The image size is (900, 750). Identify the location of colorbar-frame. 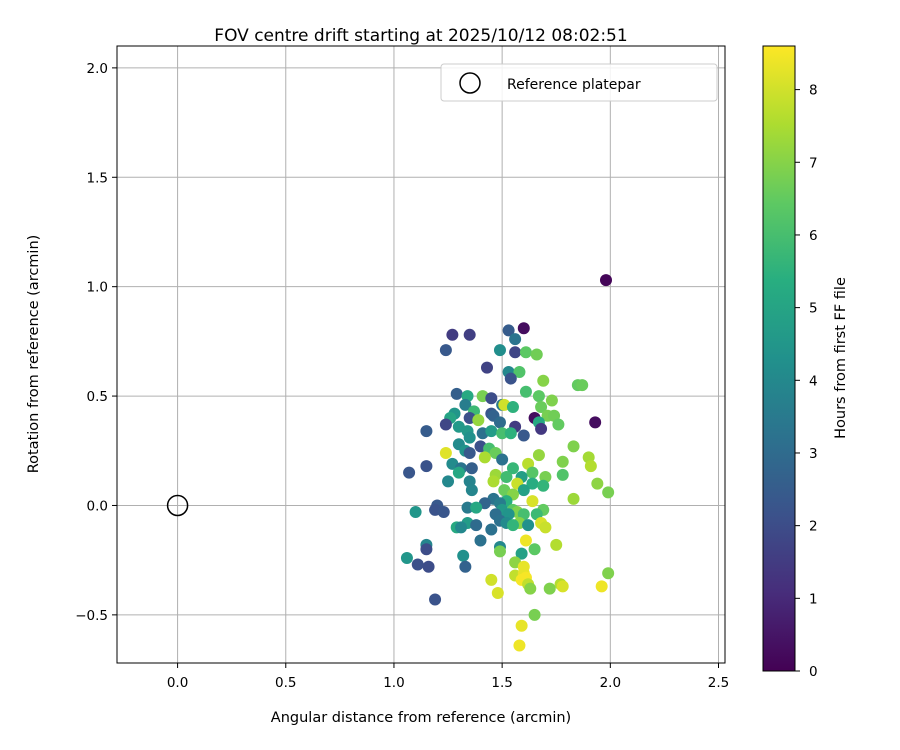
(779, 358).